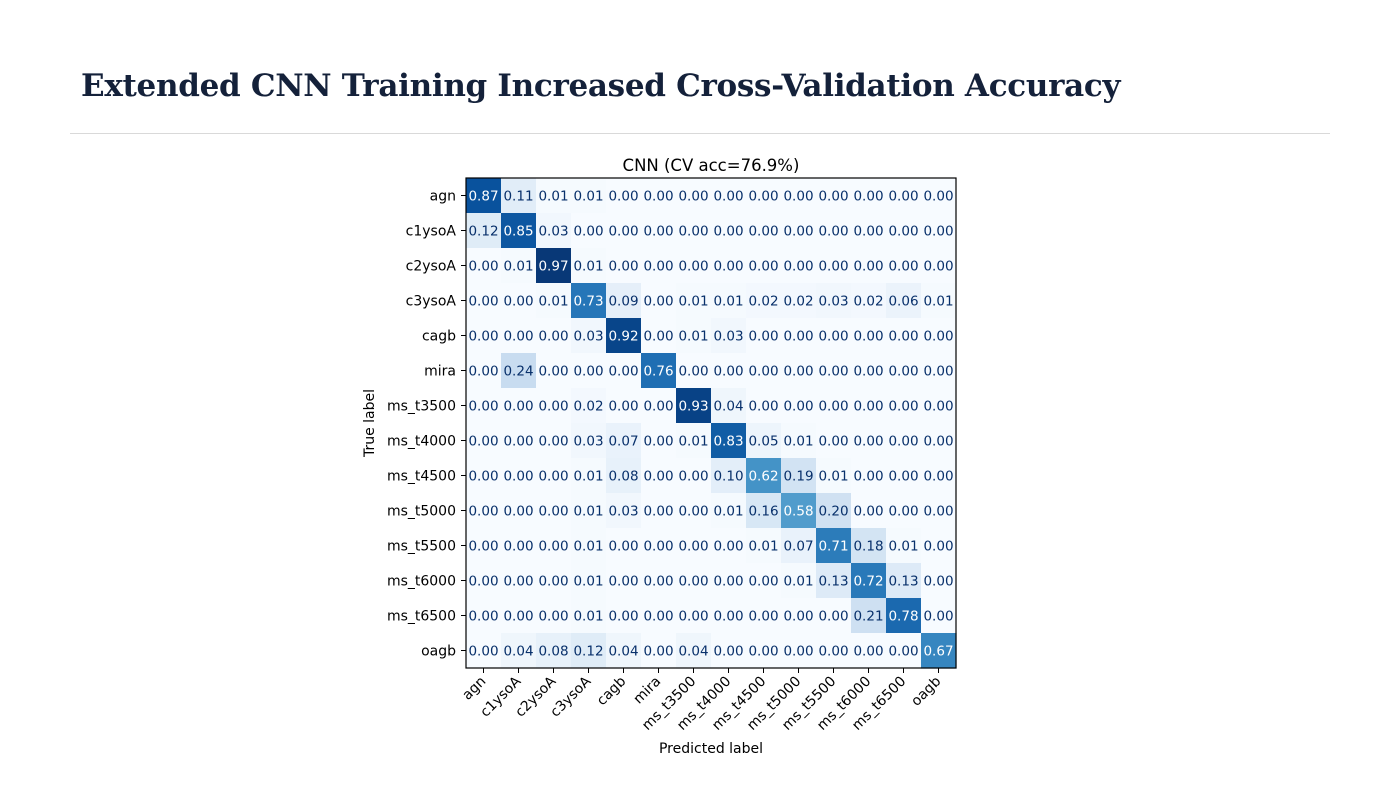 The image size is (1400, 788). What do you see at coordinates (868, 302) in the screenshot?
I see `cell-value-label: 0.02` at bounding box center [868, 302].